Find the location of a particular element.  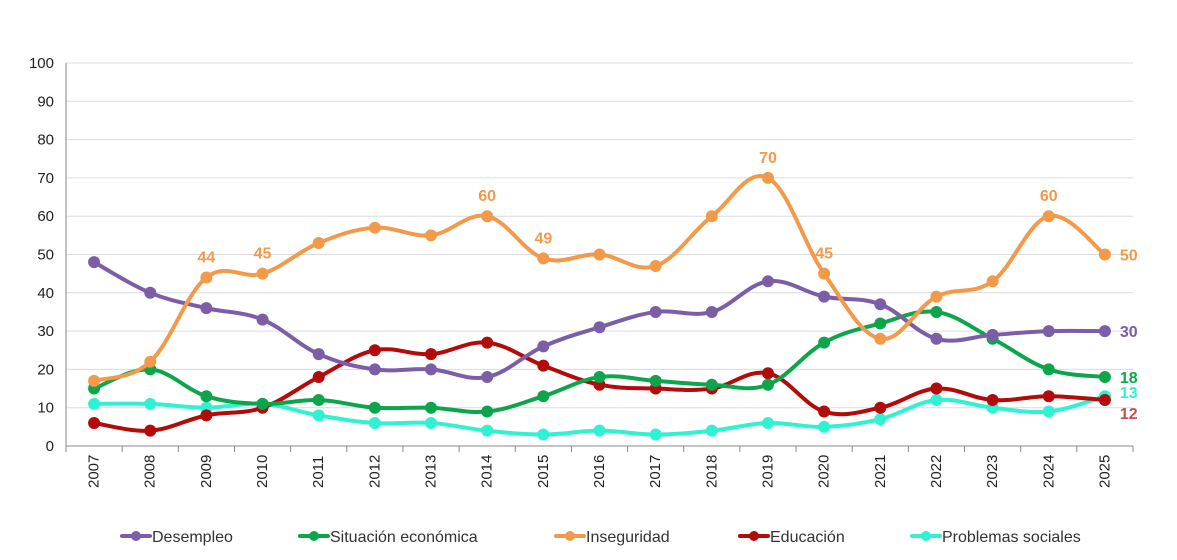

data-label: 50 is located at coordinates (1129, 256).